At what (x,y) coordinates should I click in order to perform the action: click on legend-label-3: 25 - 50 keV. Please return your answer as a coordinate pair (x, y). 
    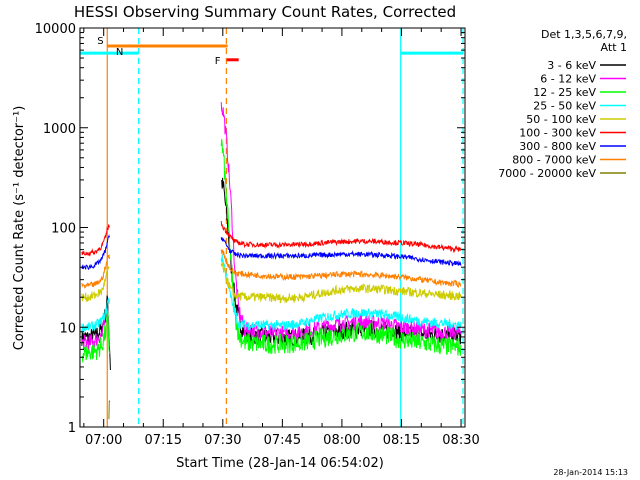
    Looking at the image, I should click on (564, 106).